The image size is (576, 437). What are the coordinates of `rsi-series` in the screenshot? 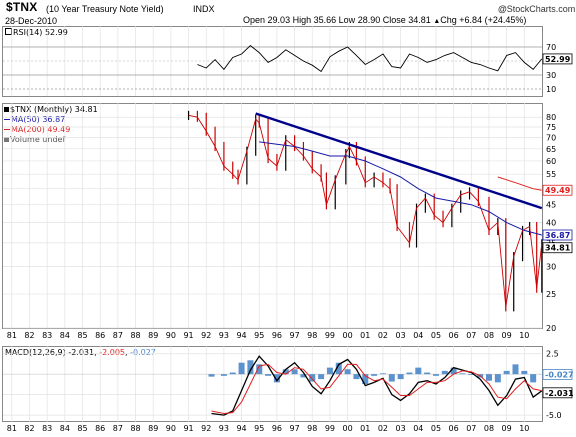 It's located at (370, 59).